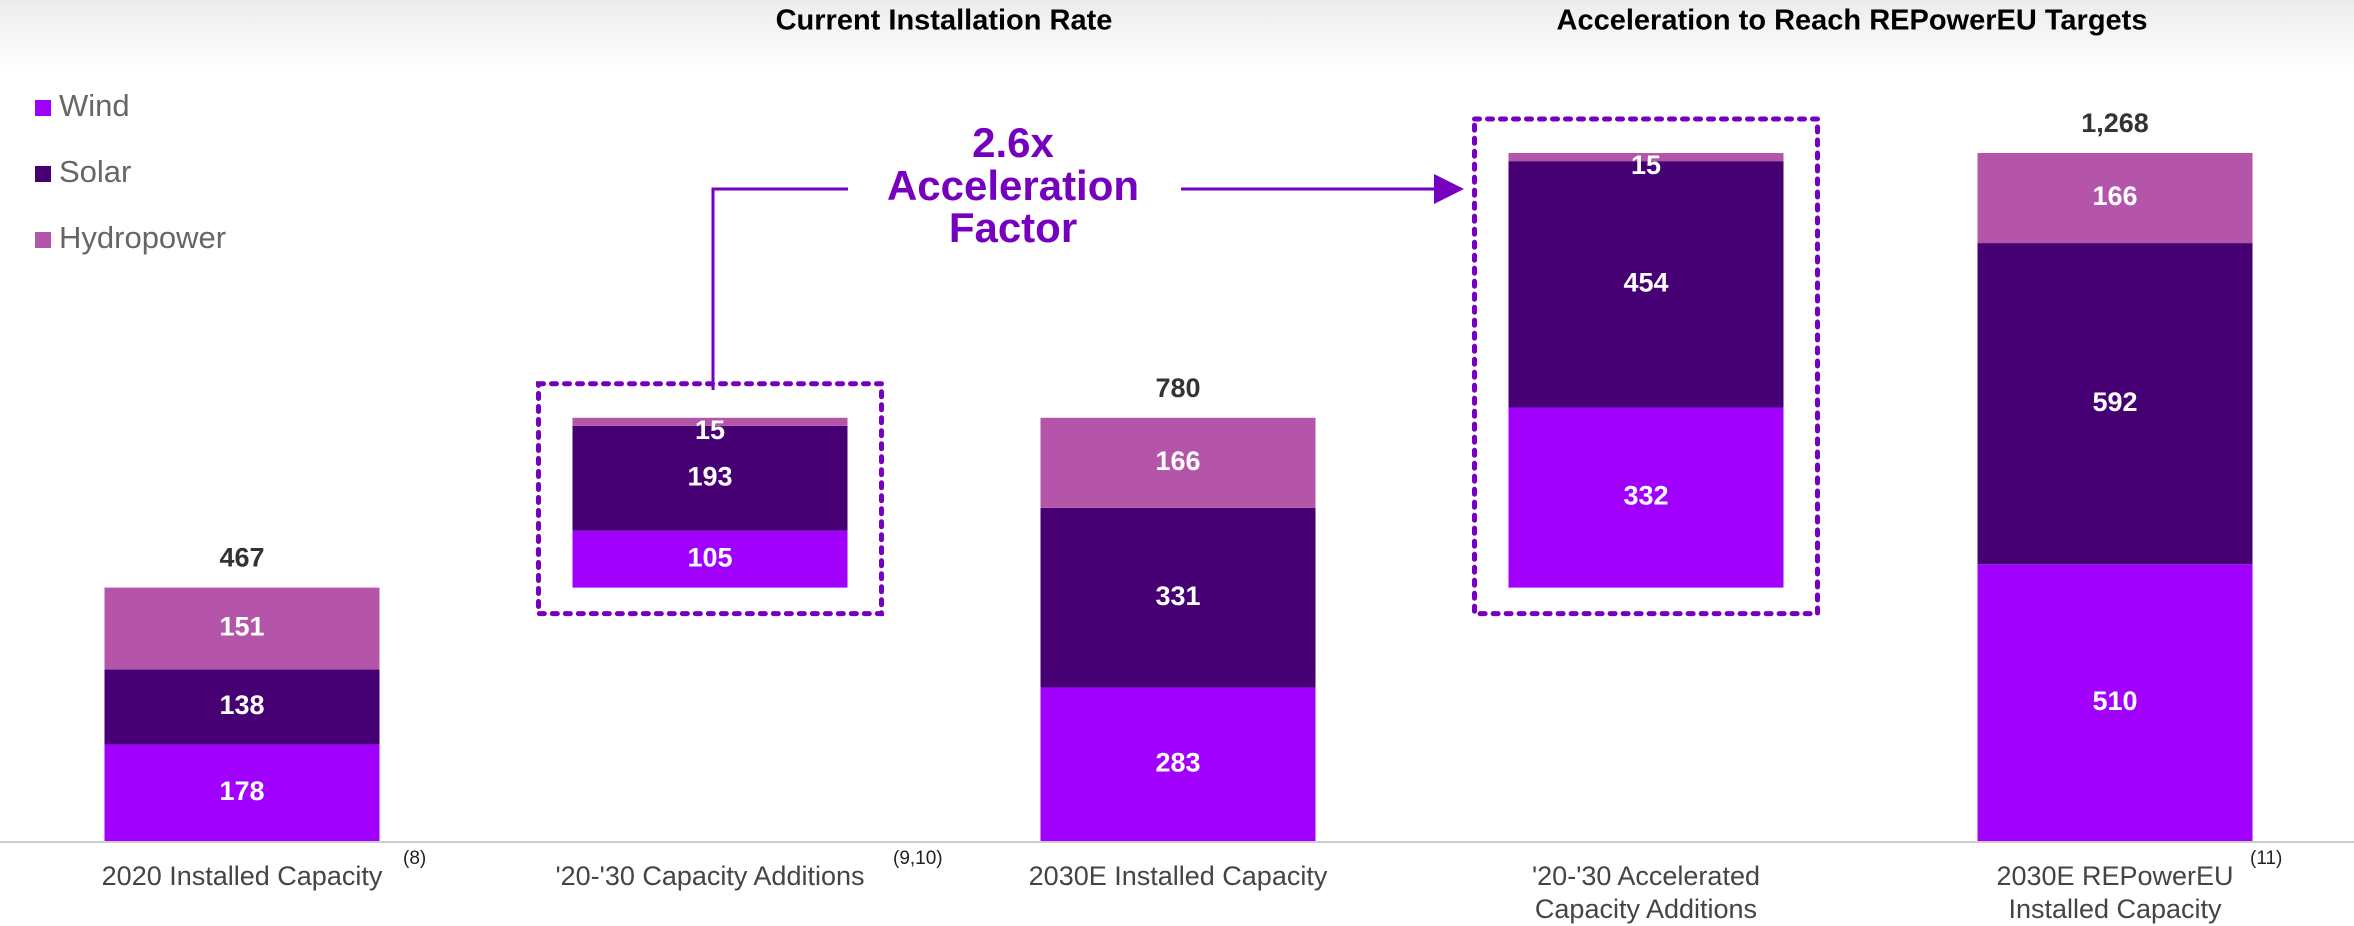 The height and width of the screenshot is (926, 2354). I want to click on annotation-line: 2.6x, so click(1013, 142).